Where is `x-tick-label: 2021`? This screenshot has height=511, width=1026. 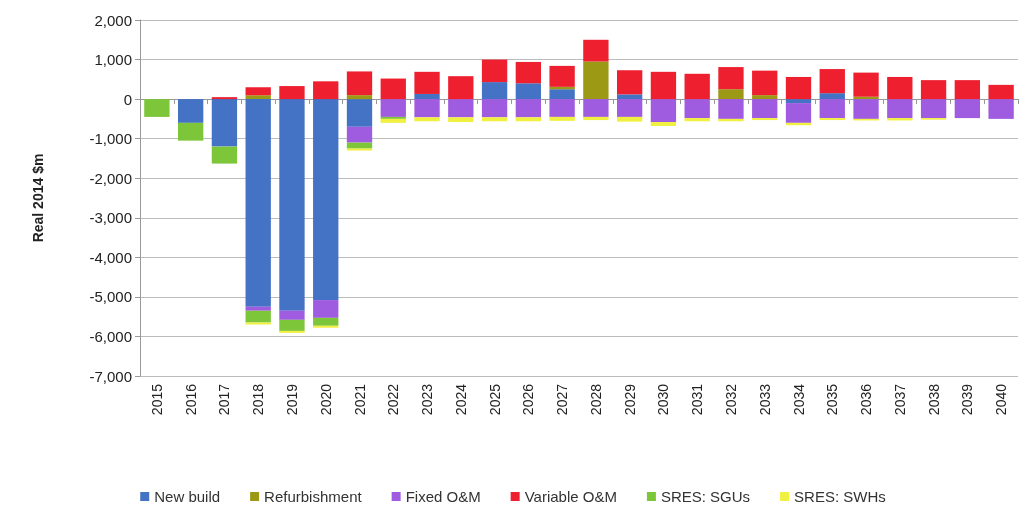 x-tick-label: 2021 is located at coordinates (359, 399).